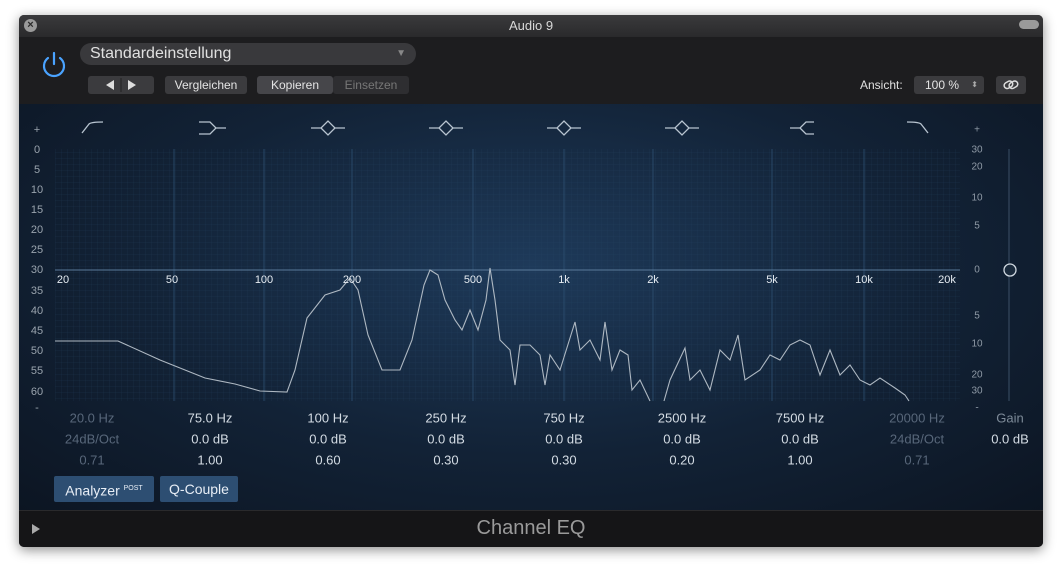 The height and width of the screenshot is (569, 1062). Describe the element at coordinates (30, 25) in the screenshot. I see `close-button: ×` at that location.